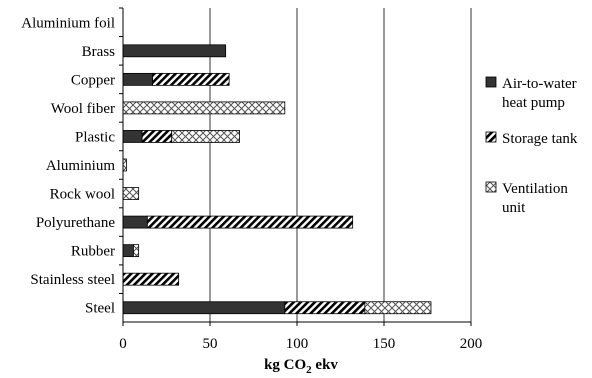 This screenshot has width=592, height=378. I want to click on category-label: Plastic, so click(95, 137).